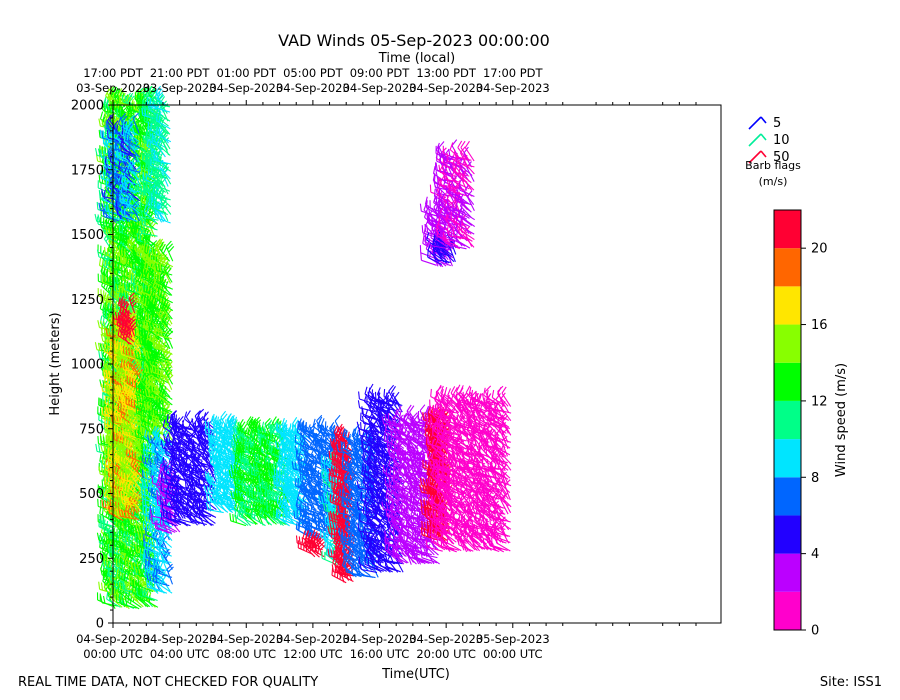 The height and width of the screenshot is (700, 900). Describe the element at coordinates (416, 58) in the screenshot. I see `top-axis-label: Time (local)` at that location.